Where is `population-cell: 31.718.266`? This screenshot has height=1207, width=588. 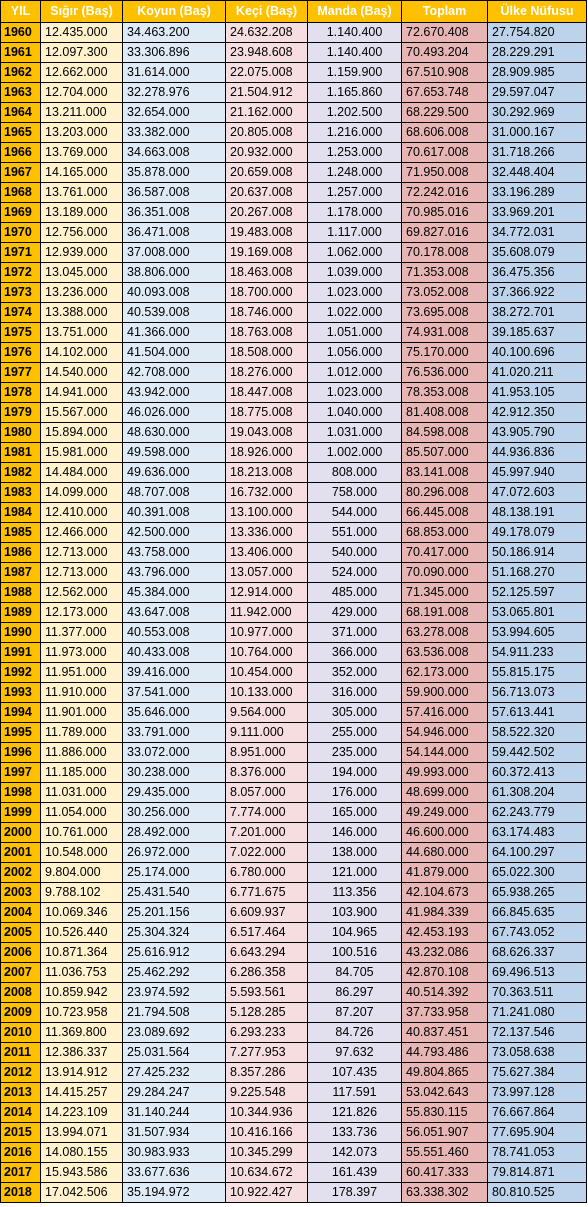
population-cell: 31.718.266 is located at coordinates (537, 152).